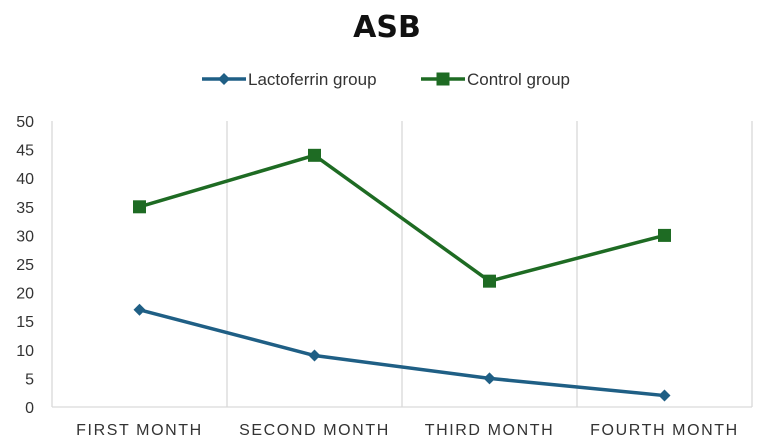 The width and height of the screenshot is (766, 448). What do you see at coordinates (312, 79) in the screenshot?
I see `legend-label: Lactoferrin group` at bounding box center [312, 79].